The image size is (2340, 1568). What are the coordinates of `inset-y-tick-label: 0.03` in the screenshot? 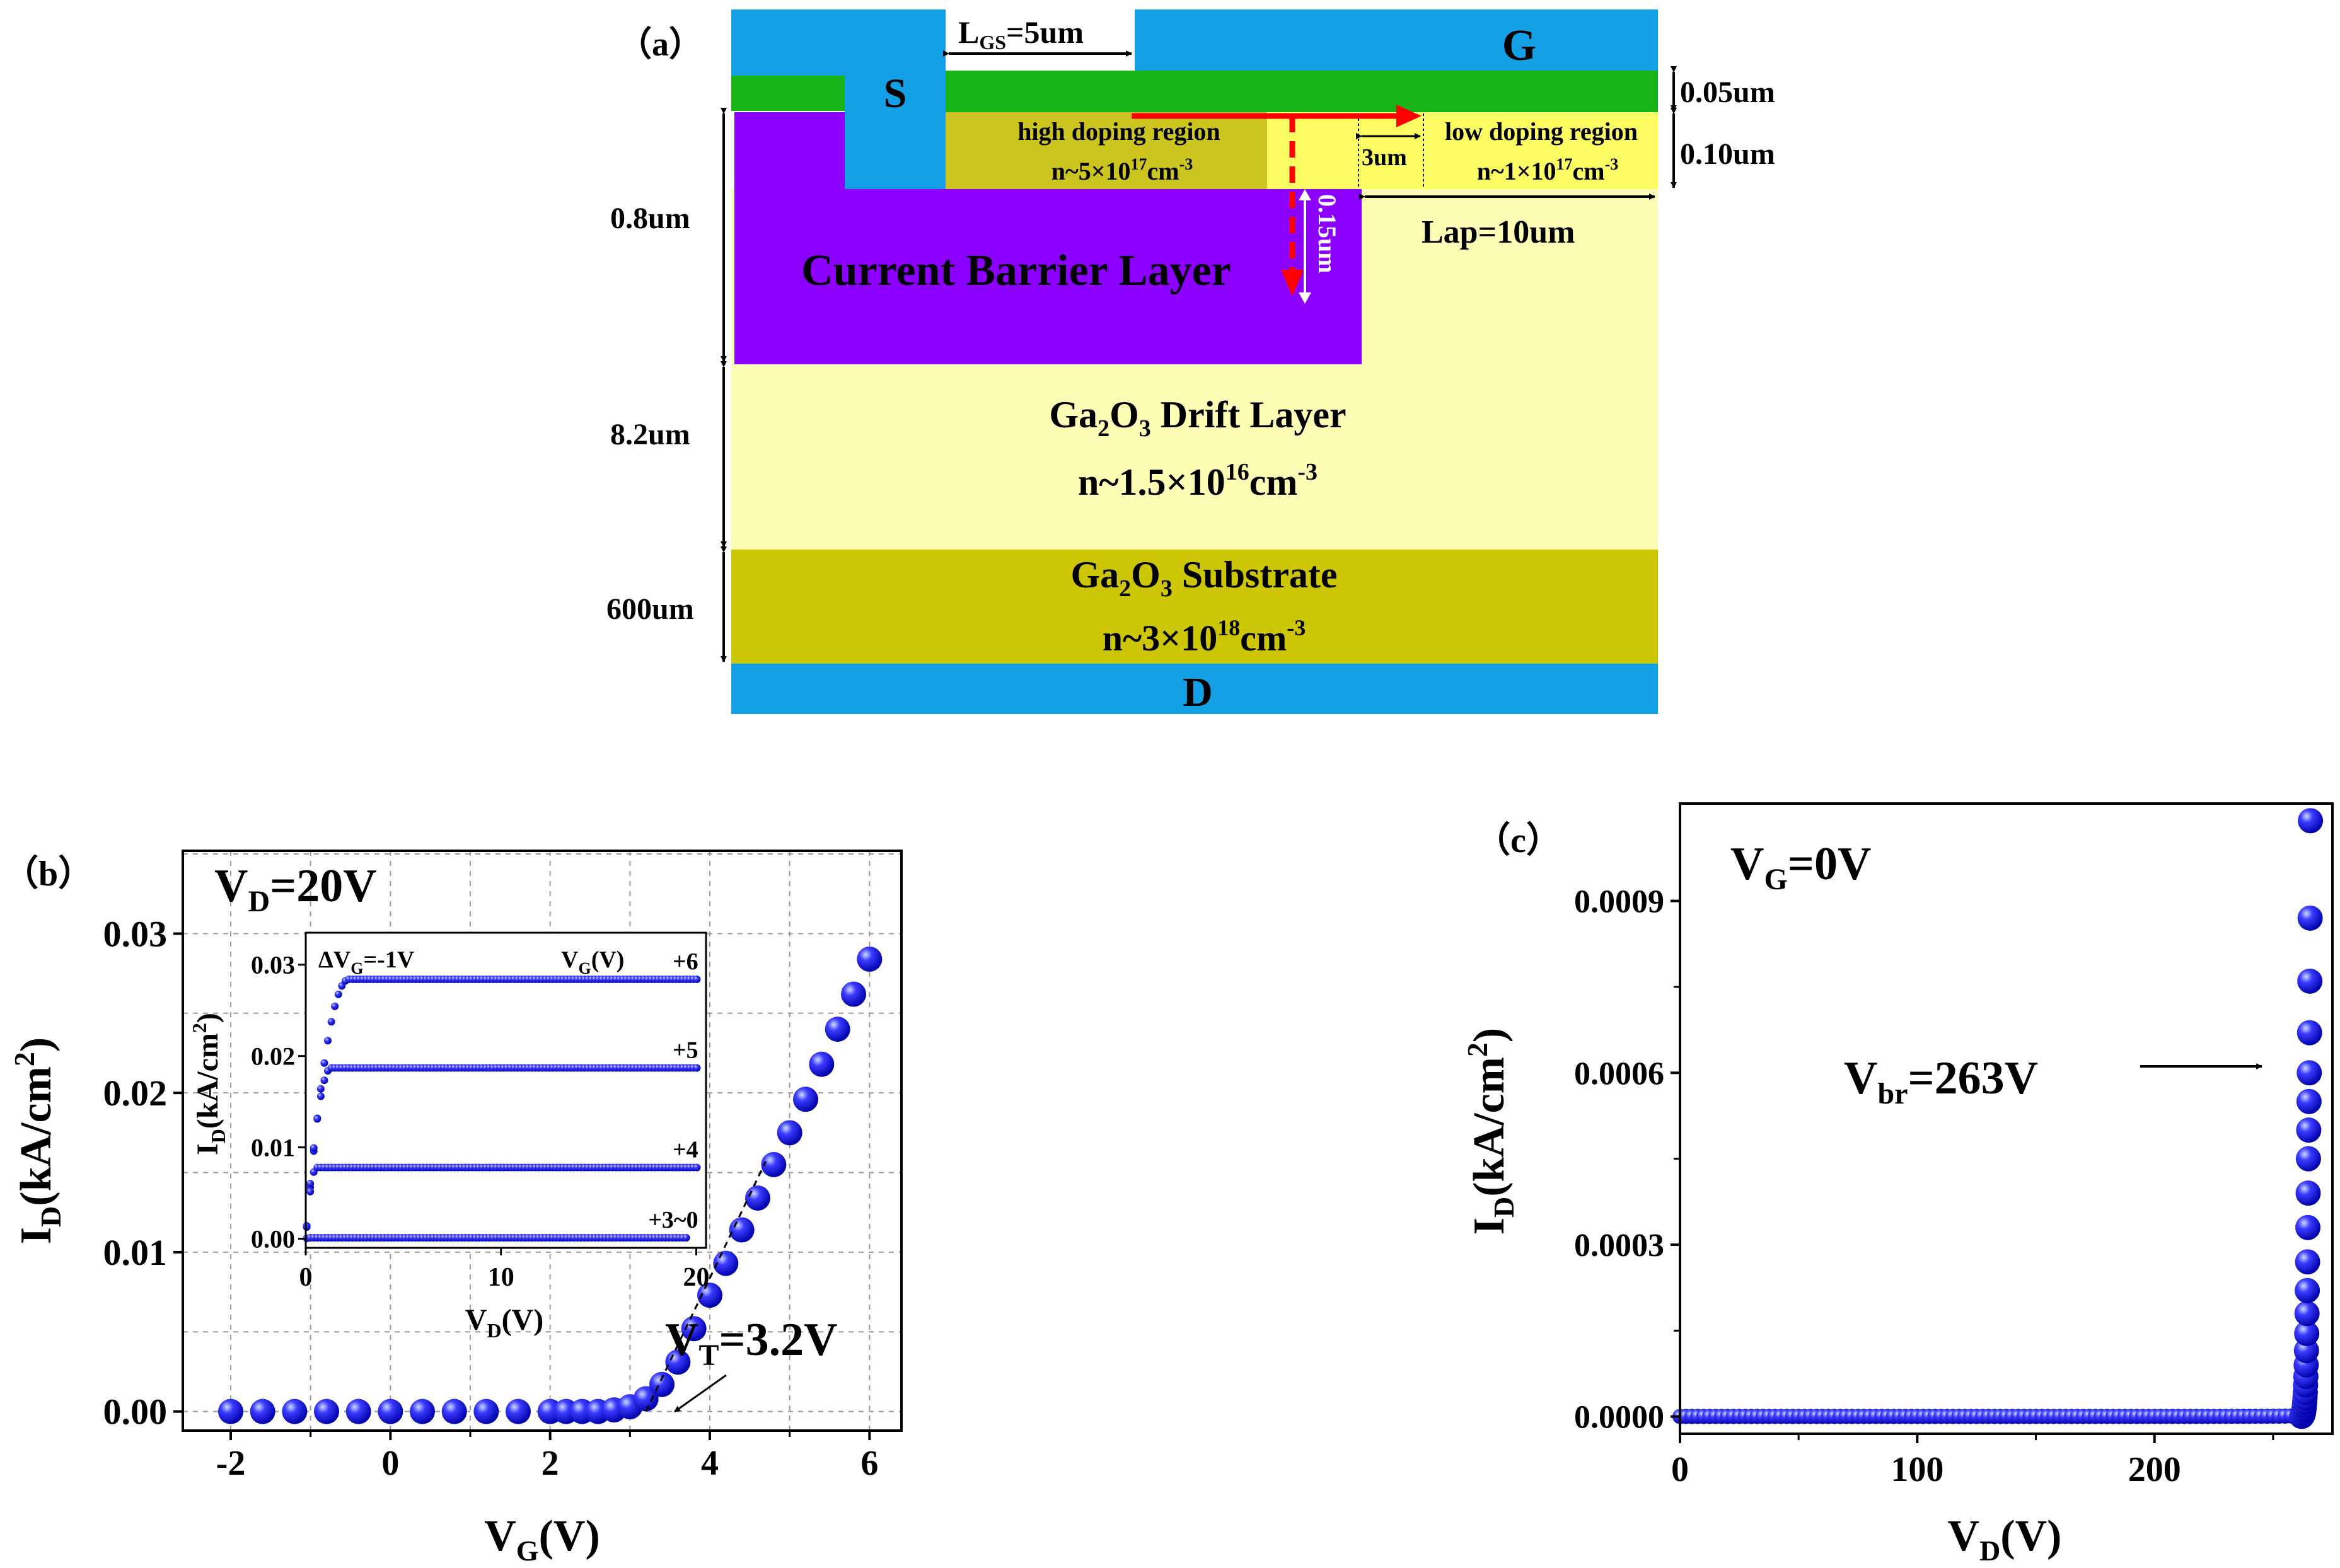 It's located at (273, 965).